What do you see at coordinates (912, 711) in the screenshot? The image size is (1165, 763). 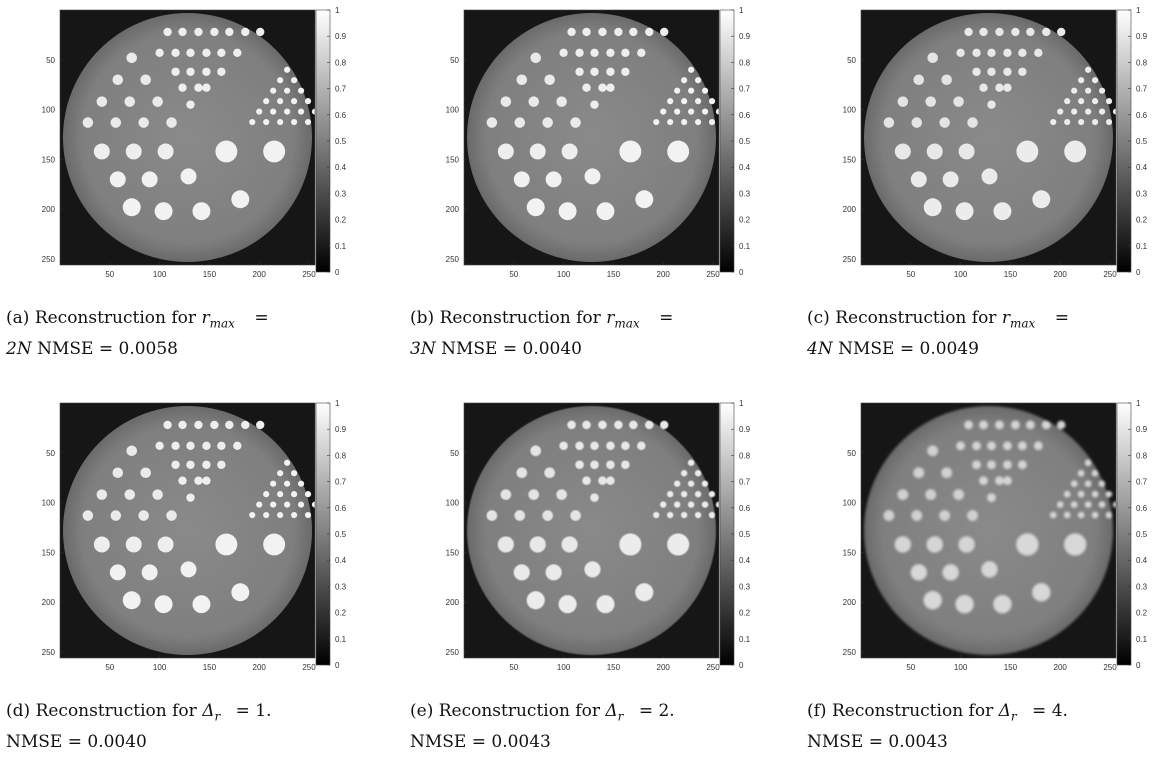 I see `caption-prefix: Reconstruction for` at bounding box center [912, 711].